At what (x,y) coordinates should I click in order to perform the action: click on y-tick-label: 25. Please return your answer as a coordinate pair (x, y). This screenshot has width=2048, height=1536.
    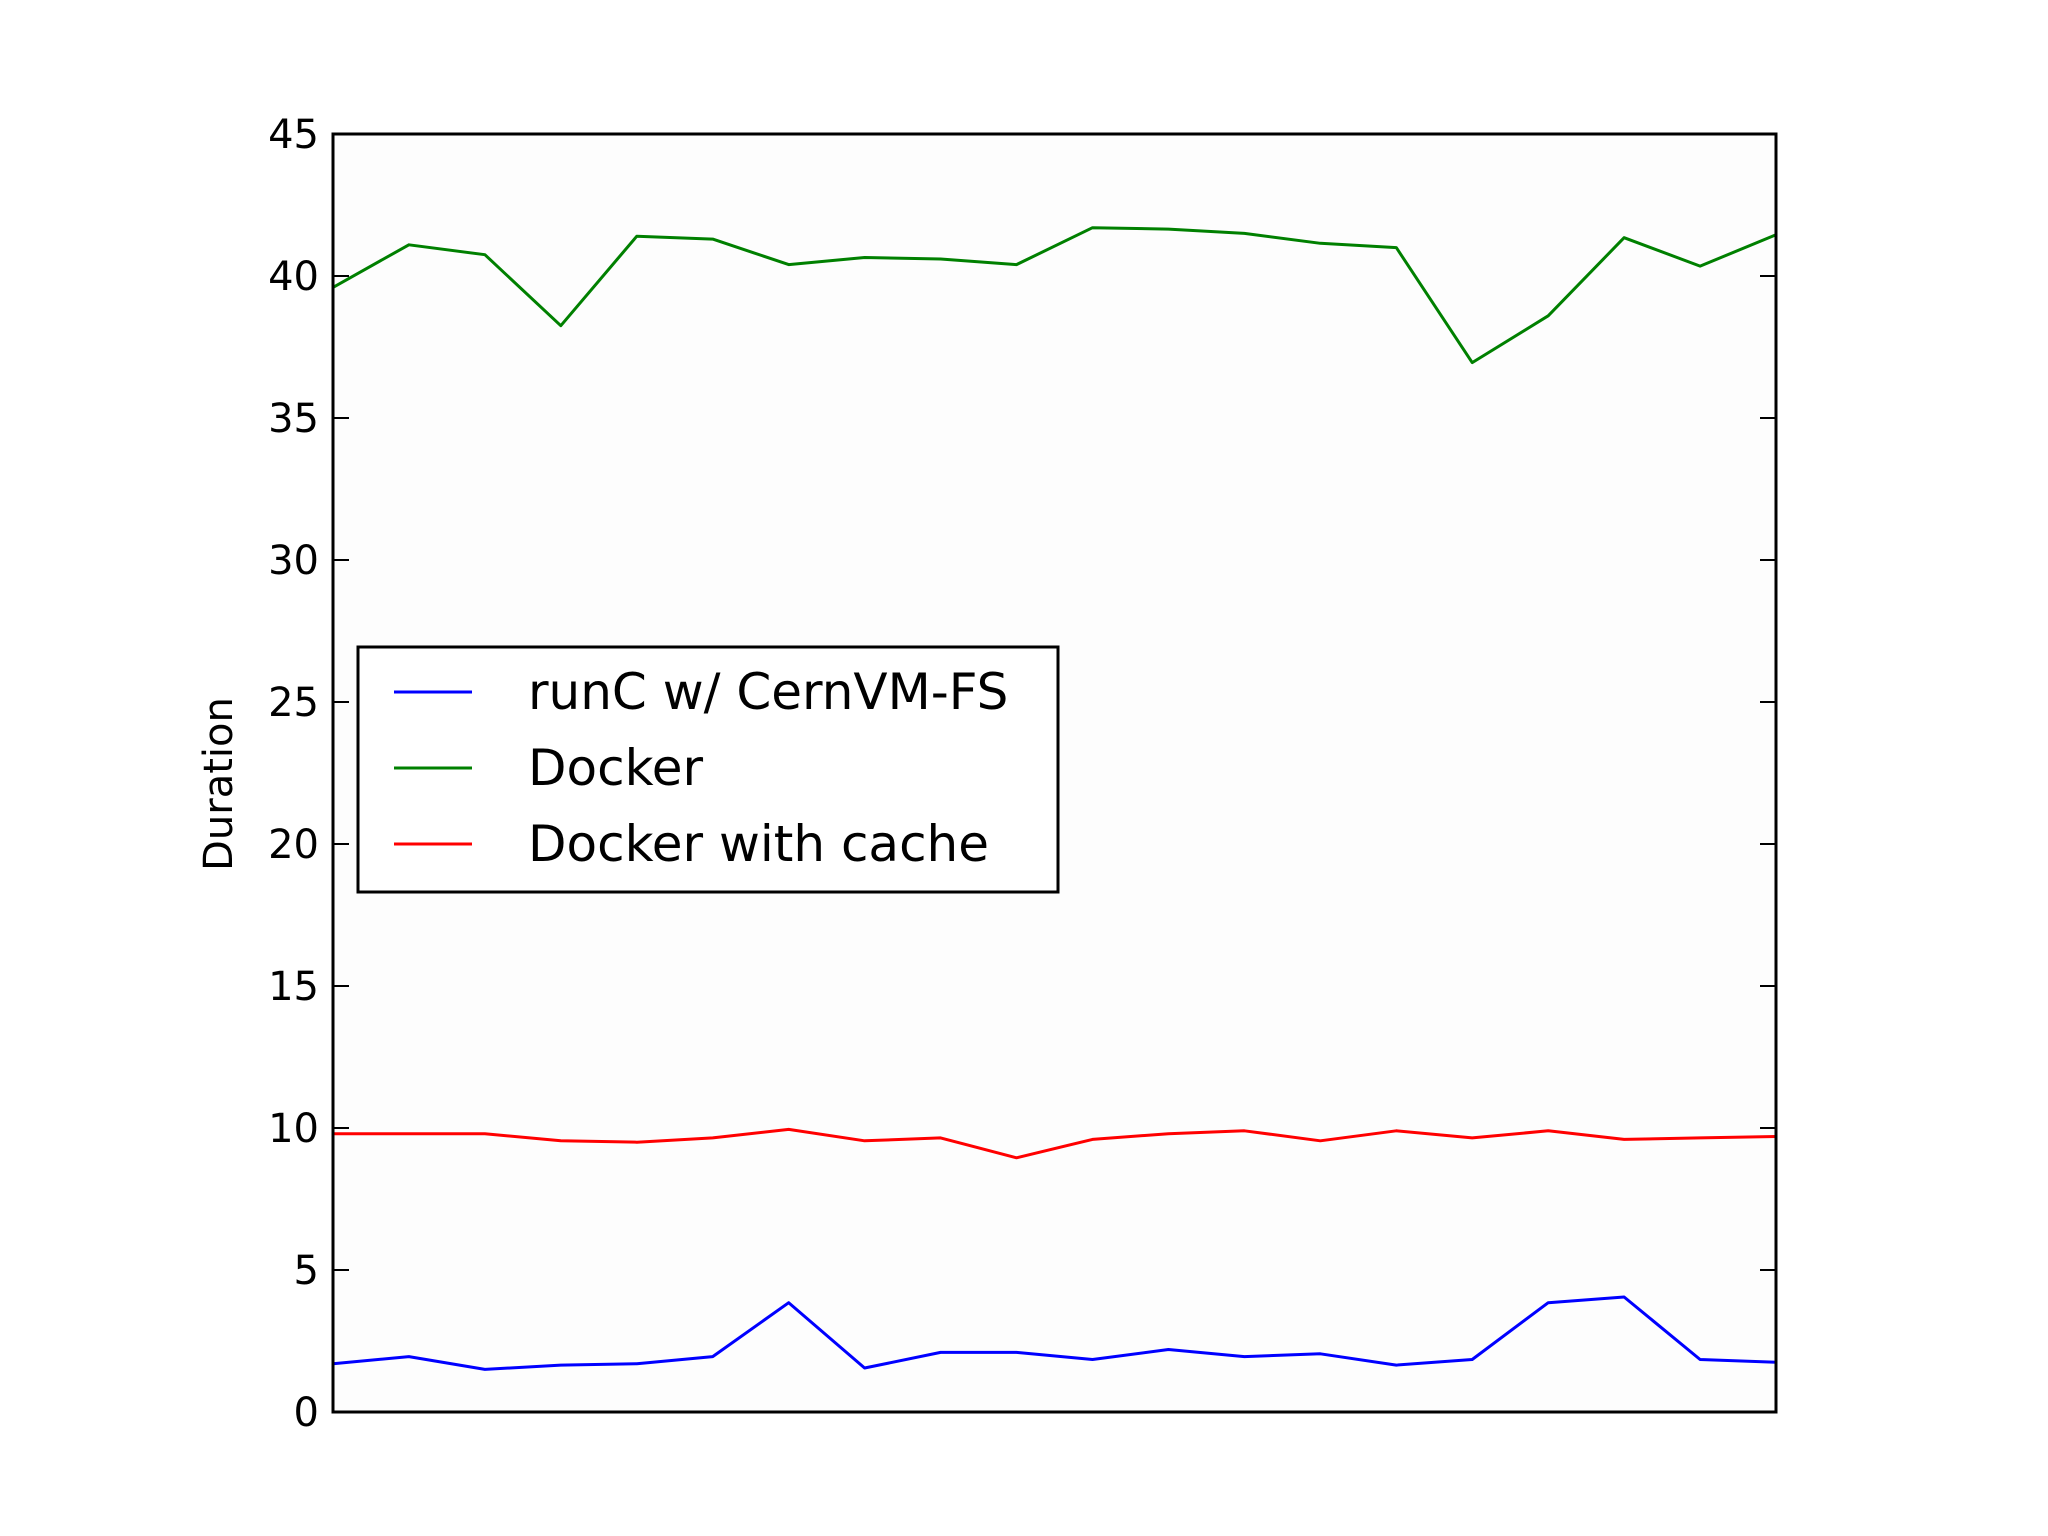
    Looking at the image, I should click on (293, 703).